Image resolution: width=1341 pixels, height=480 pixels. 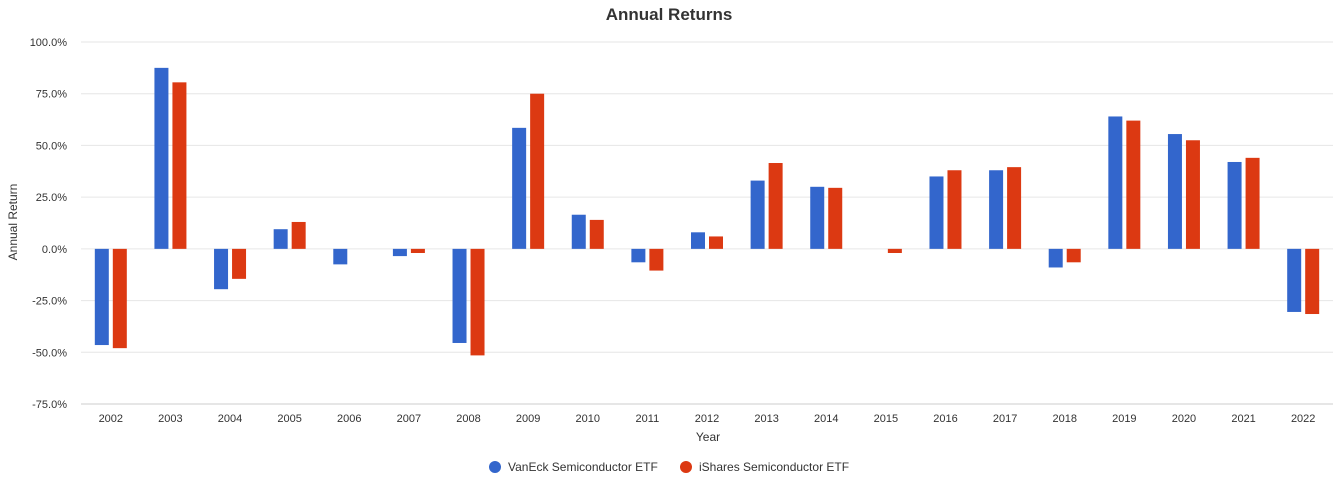 I want to click on x-tick-label: 2008, so click(x=468, y=419).